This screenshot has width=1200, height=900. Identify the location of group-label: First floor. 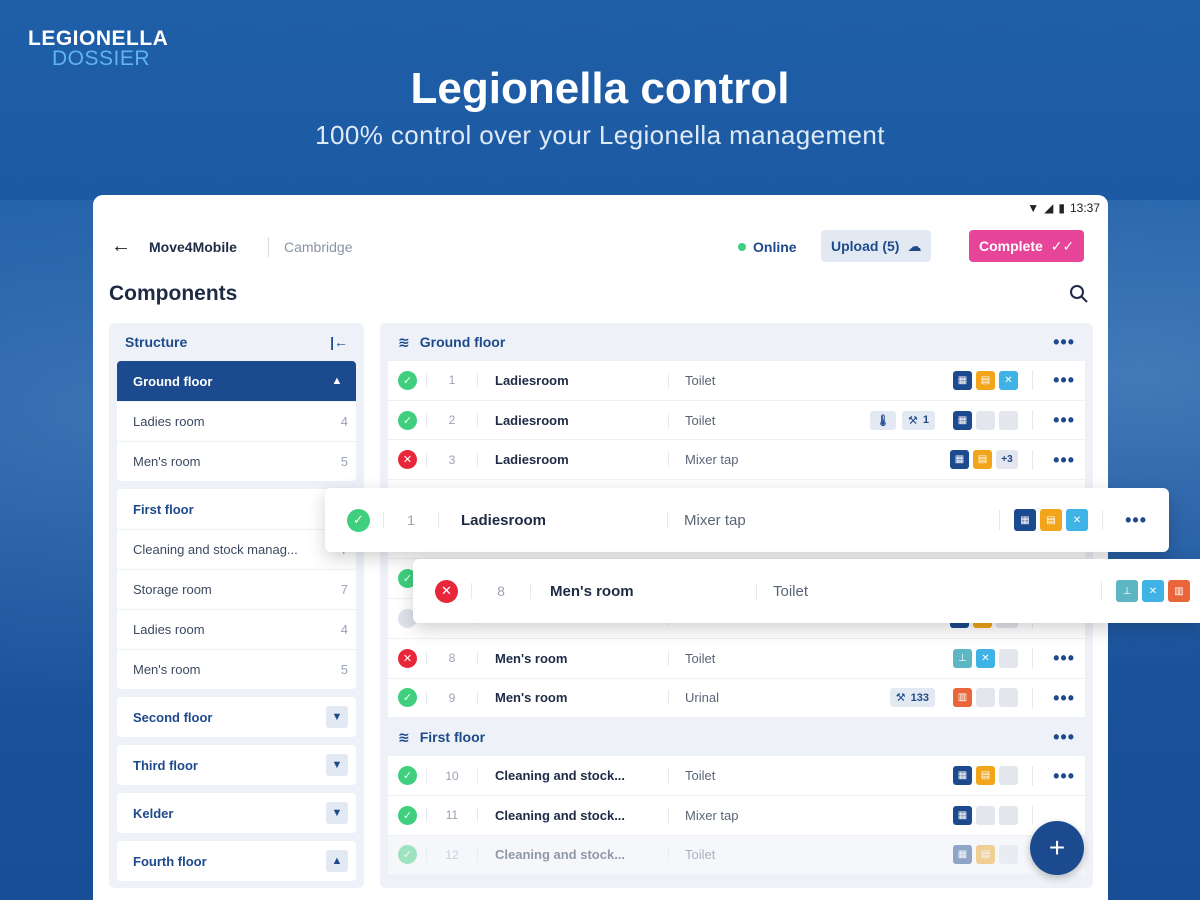
(163, 509).